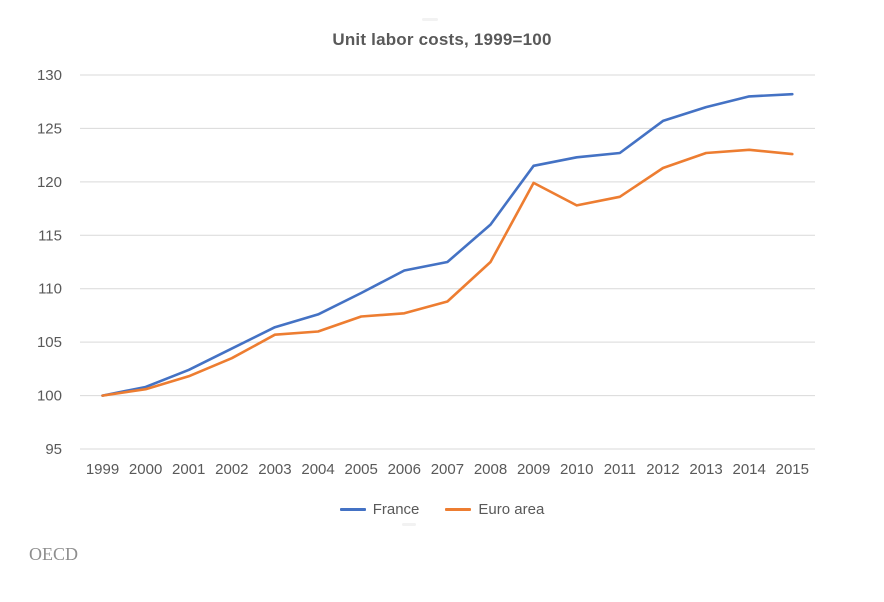  What do you see at coordinates (49, 75) in the screenshot?
I see `y-tick-label: 130` at bounding box center [49, 75].